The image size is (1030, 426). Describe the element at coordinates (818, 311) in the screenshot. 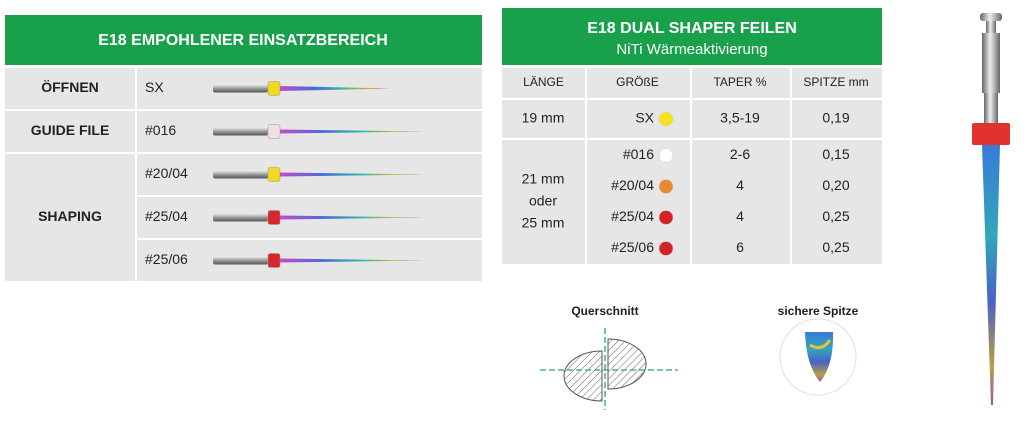

I see `diagram-label: sichere Spitze` at that location.